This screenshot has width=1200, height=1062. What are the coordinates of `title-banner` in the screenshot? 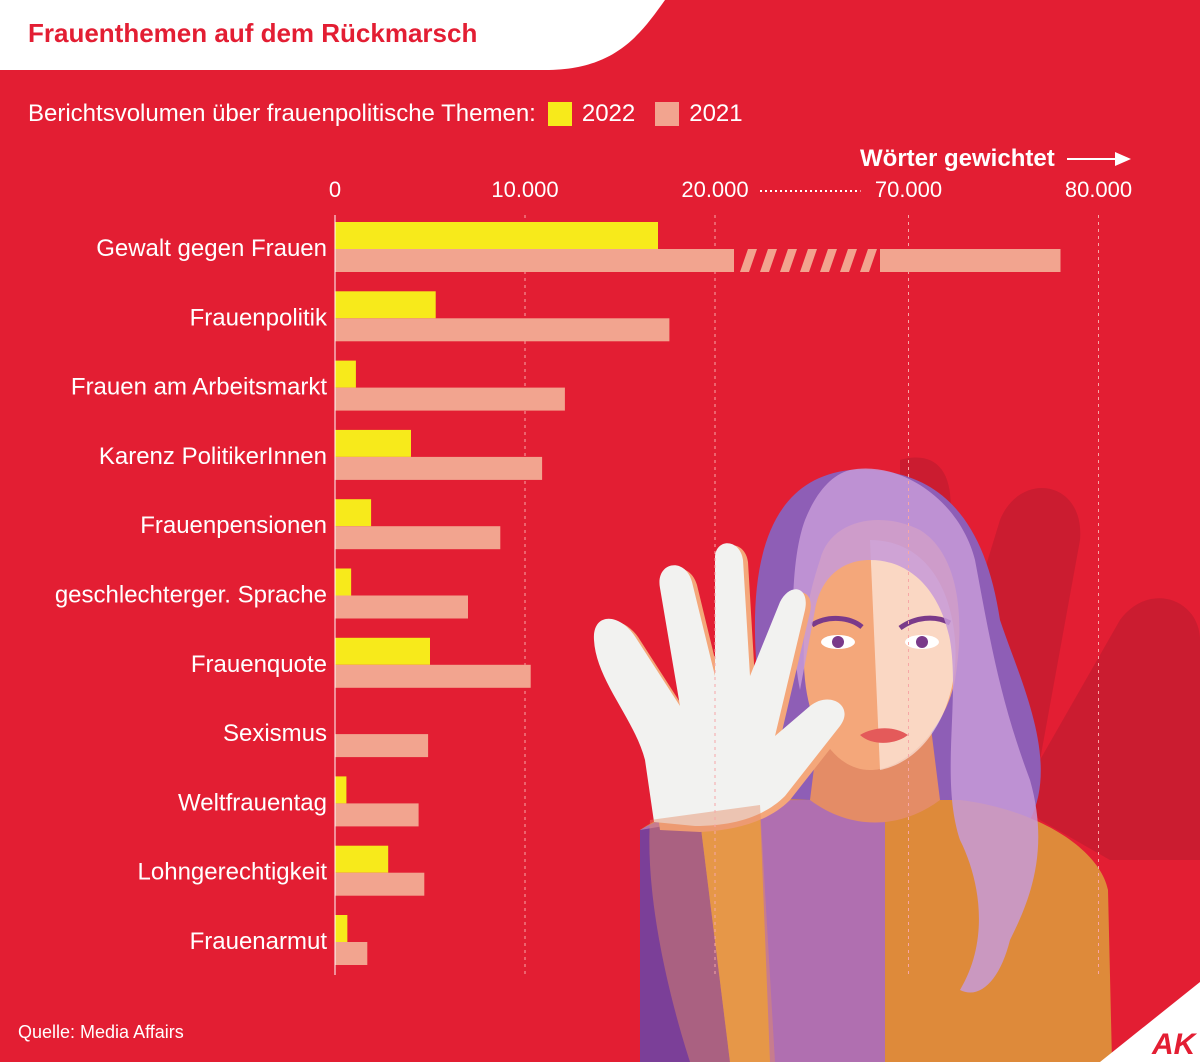 It's located at (332, 35).